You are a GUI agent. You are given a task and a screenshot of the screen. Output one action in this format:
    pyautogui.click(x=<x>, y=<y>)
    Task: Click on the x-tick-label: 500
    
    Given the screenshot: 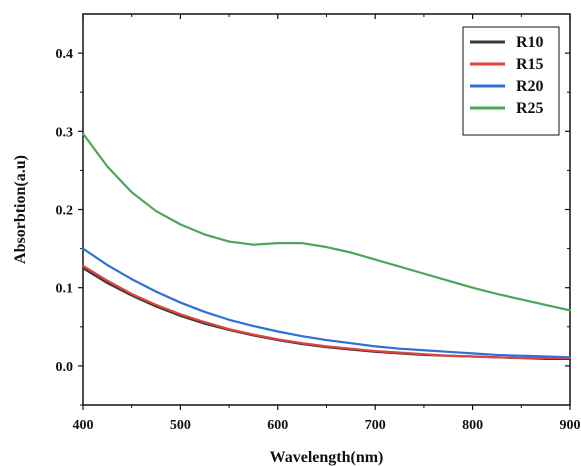 What is the action you would take?
    pyautogui.click(x=180, y=425)
    